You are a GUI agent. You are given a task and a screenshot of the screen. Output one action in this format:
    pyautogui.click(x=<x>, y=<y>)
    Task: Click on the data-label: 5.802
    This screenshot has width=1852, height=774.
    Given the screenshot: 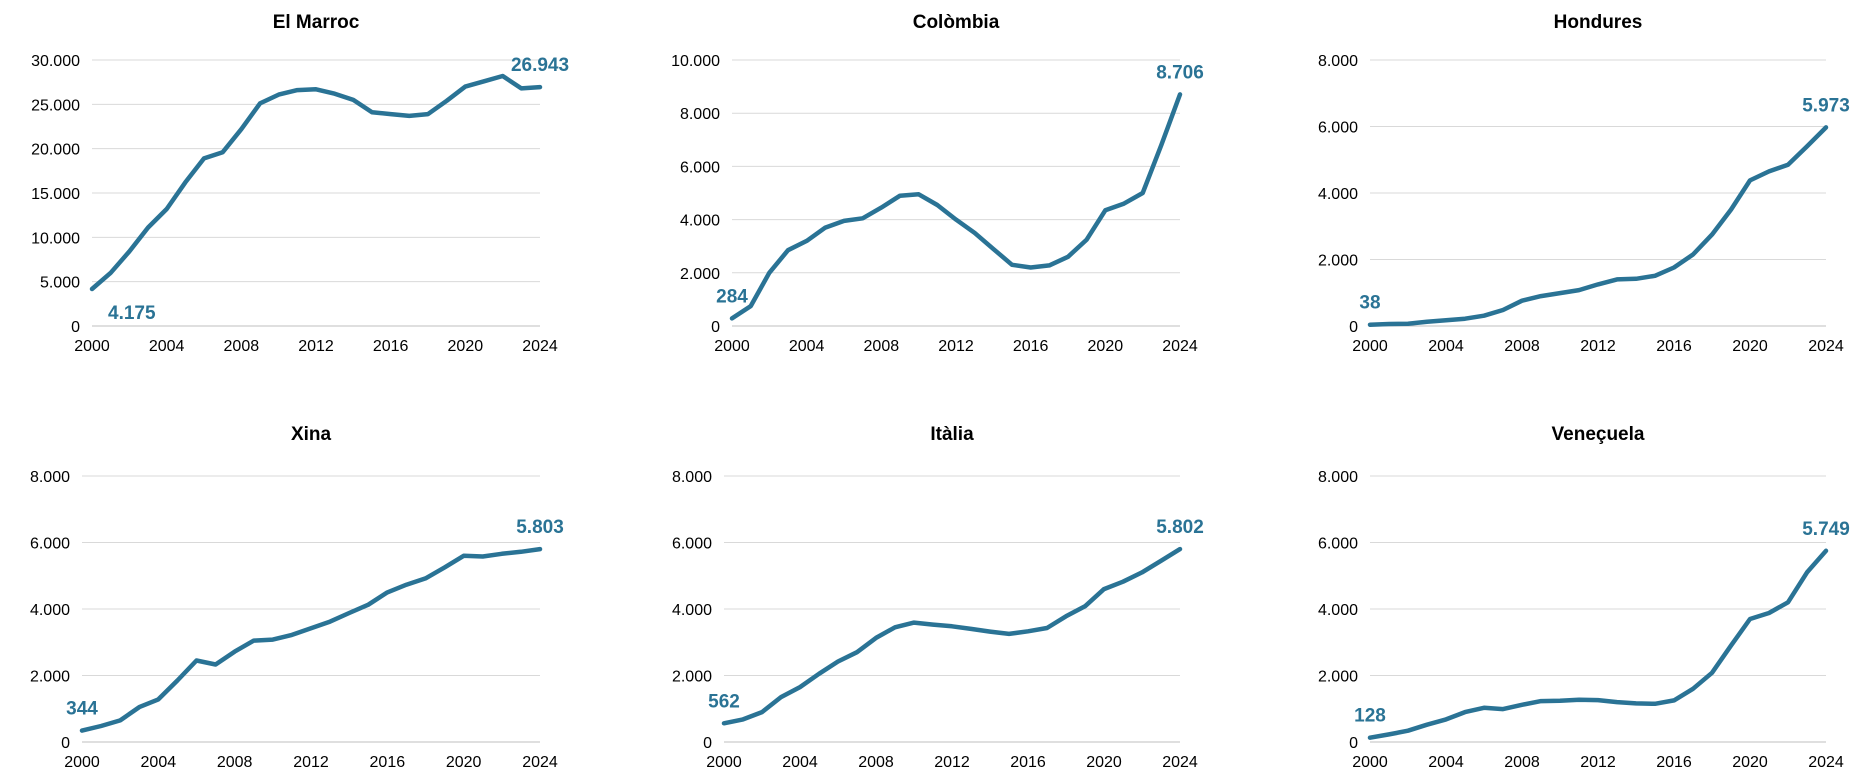 What is the action you would take?
    pyautogui.click(x=1180, y=527)
    